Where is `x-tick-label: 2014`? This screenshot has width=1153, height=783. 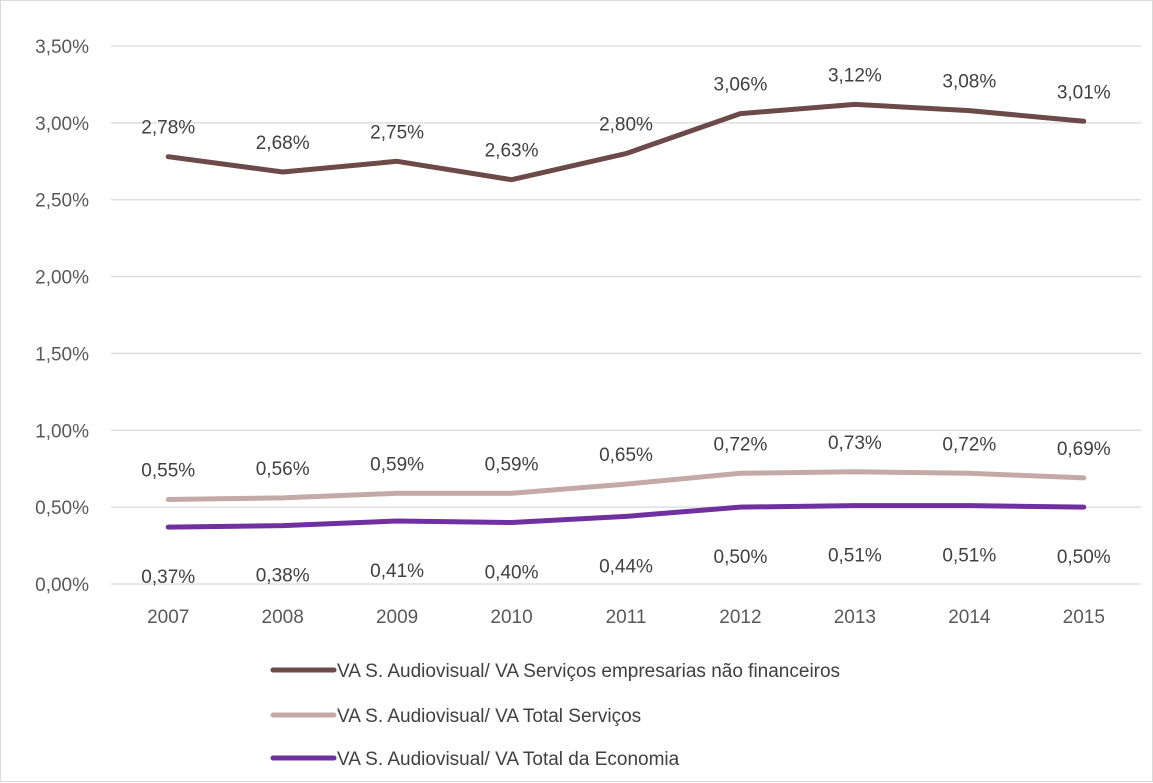 x-tick-label: 2014 is located at coordinates (969, 617).